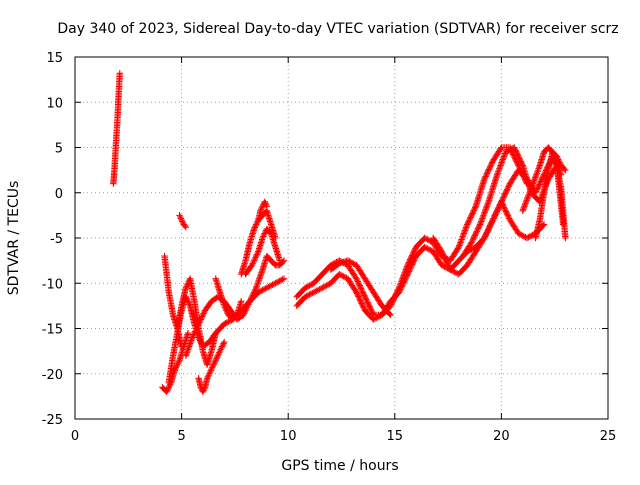  I want to click on series-trace-i, so click(228, 299).